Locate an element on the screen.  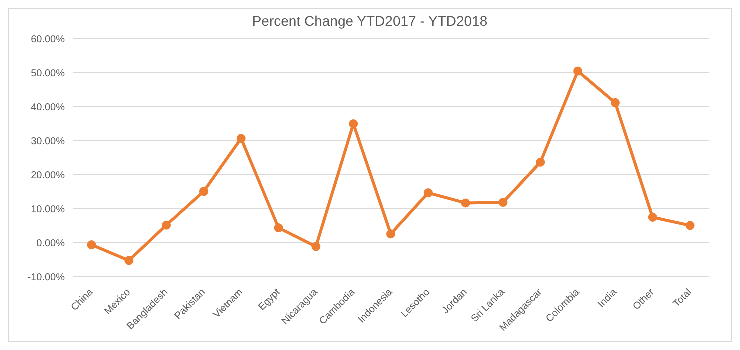
y-tick-label: 60.00% is located at coordinates (48, 40).